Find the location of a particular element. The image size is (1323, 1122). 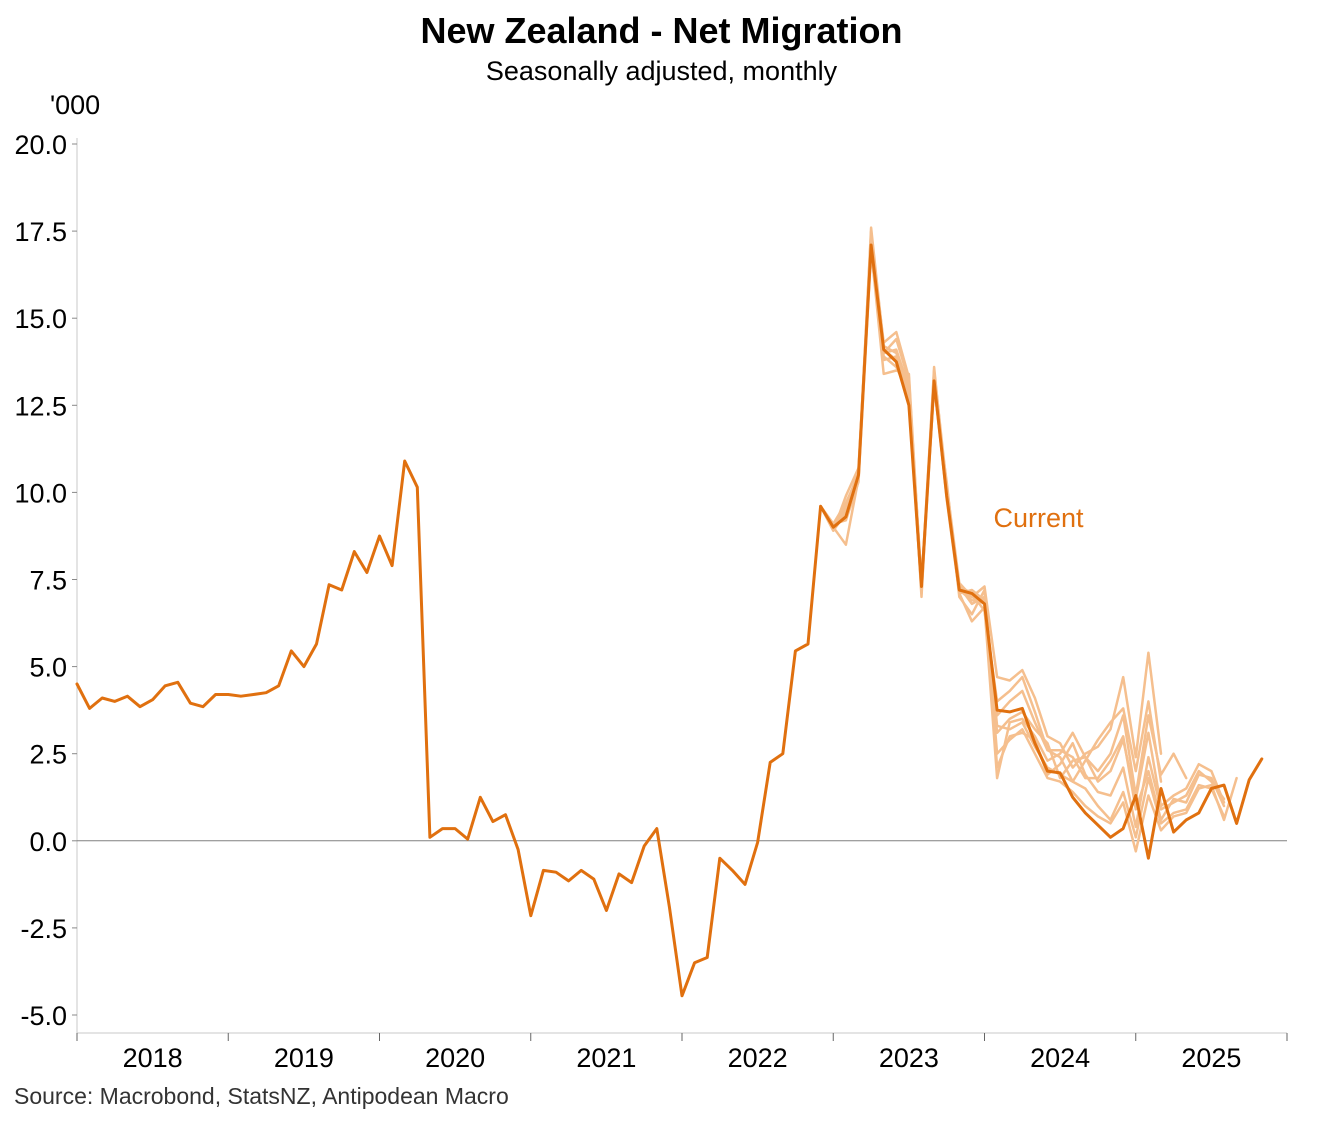

y-tick-label: 17.5 is located at coordinates (40, 232).